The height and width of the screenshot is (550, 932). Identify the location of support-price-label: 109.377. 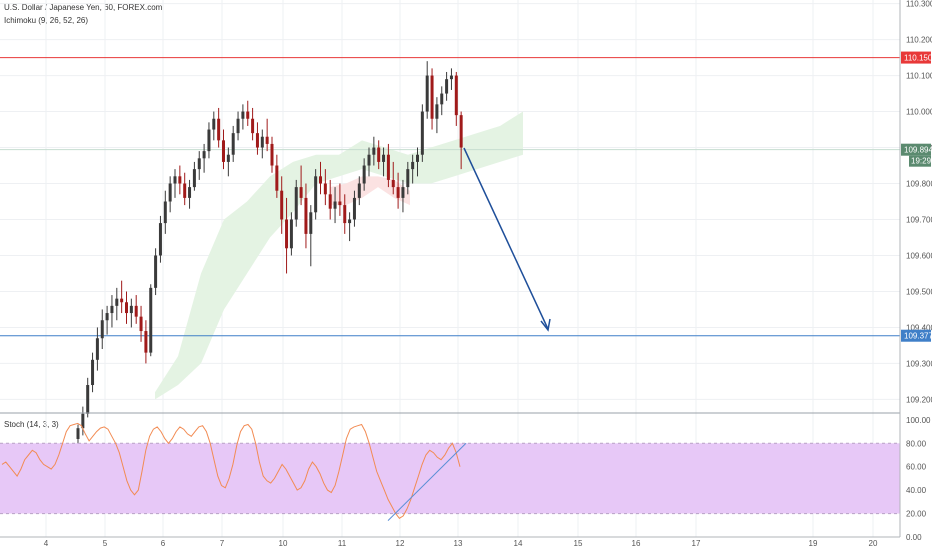
(918, 336).